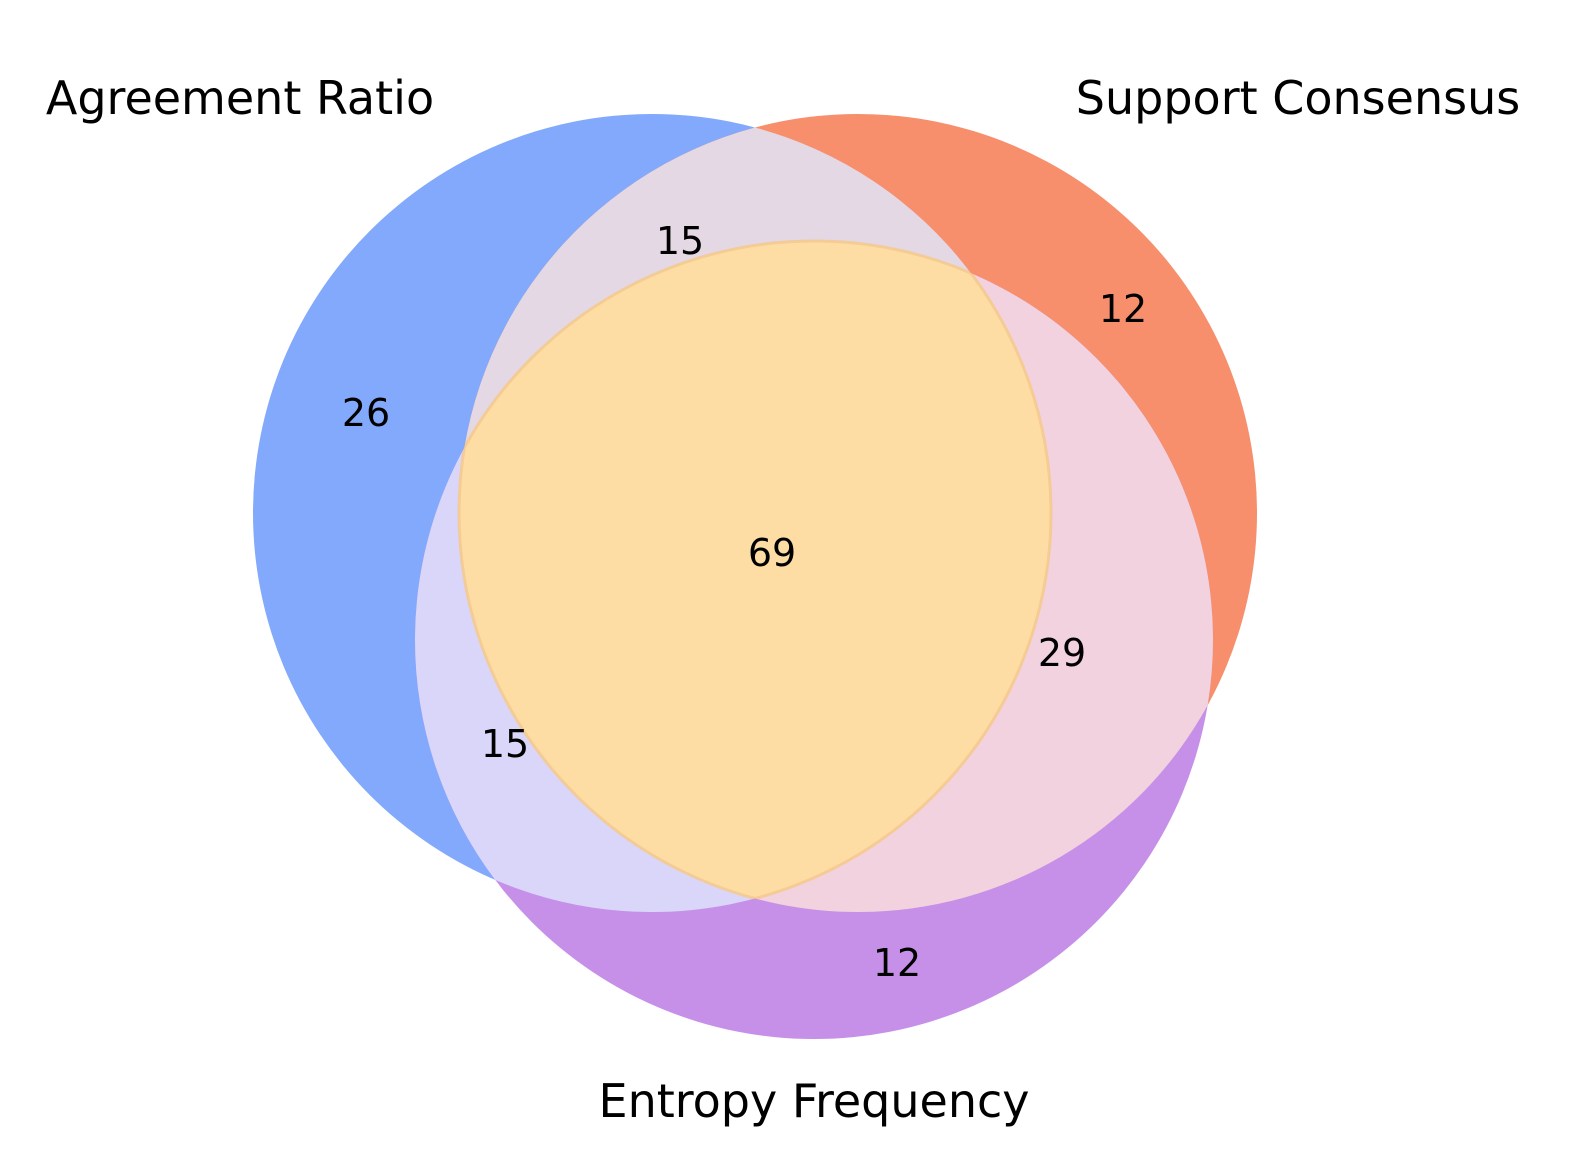  What do you see at coordinates (1123, 309) in the screenshot?
I see `count-support-only: 12` at bounding box center [1123, 309].